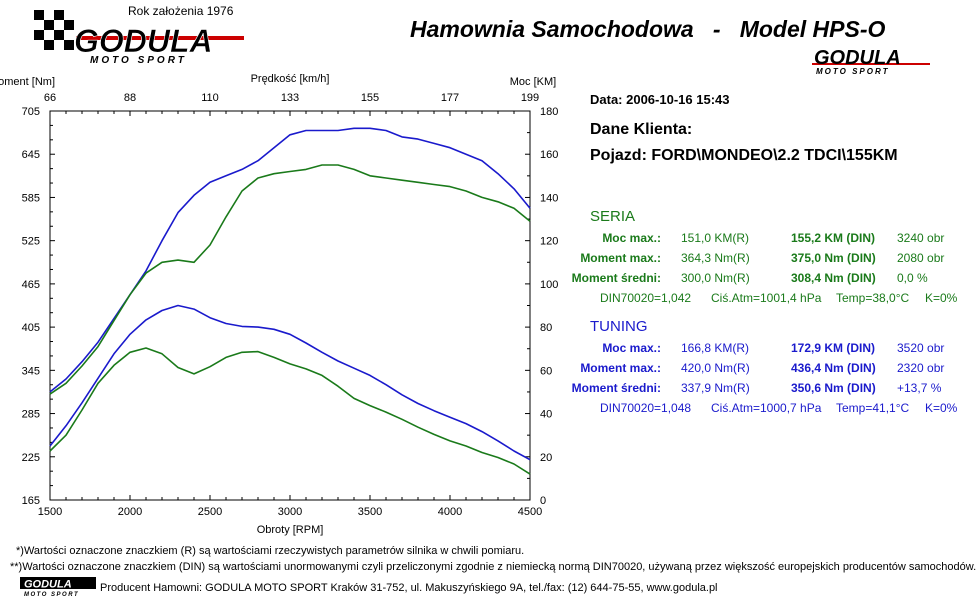 The height and width of the screenshot is (600, 980). I want to click on seria-pressure: Ciś.Atm=1001,4 hPa, so click(766, 298).